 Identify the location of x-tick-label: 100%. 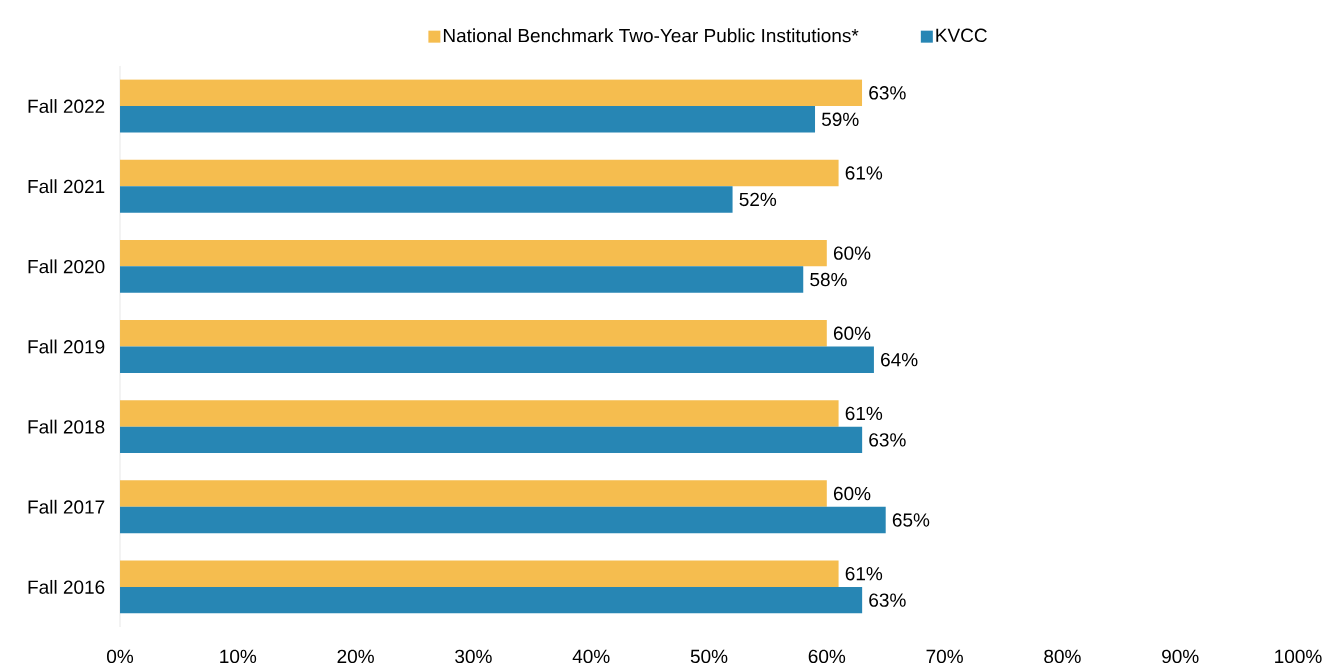
(1298, 656).